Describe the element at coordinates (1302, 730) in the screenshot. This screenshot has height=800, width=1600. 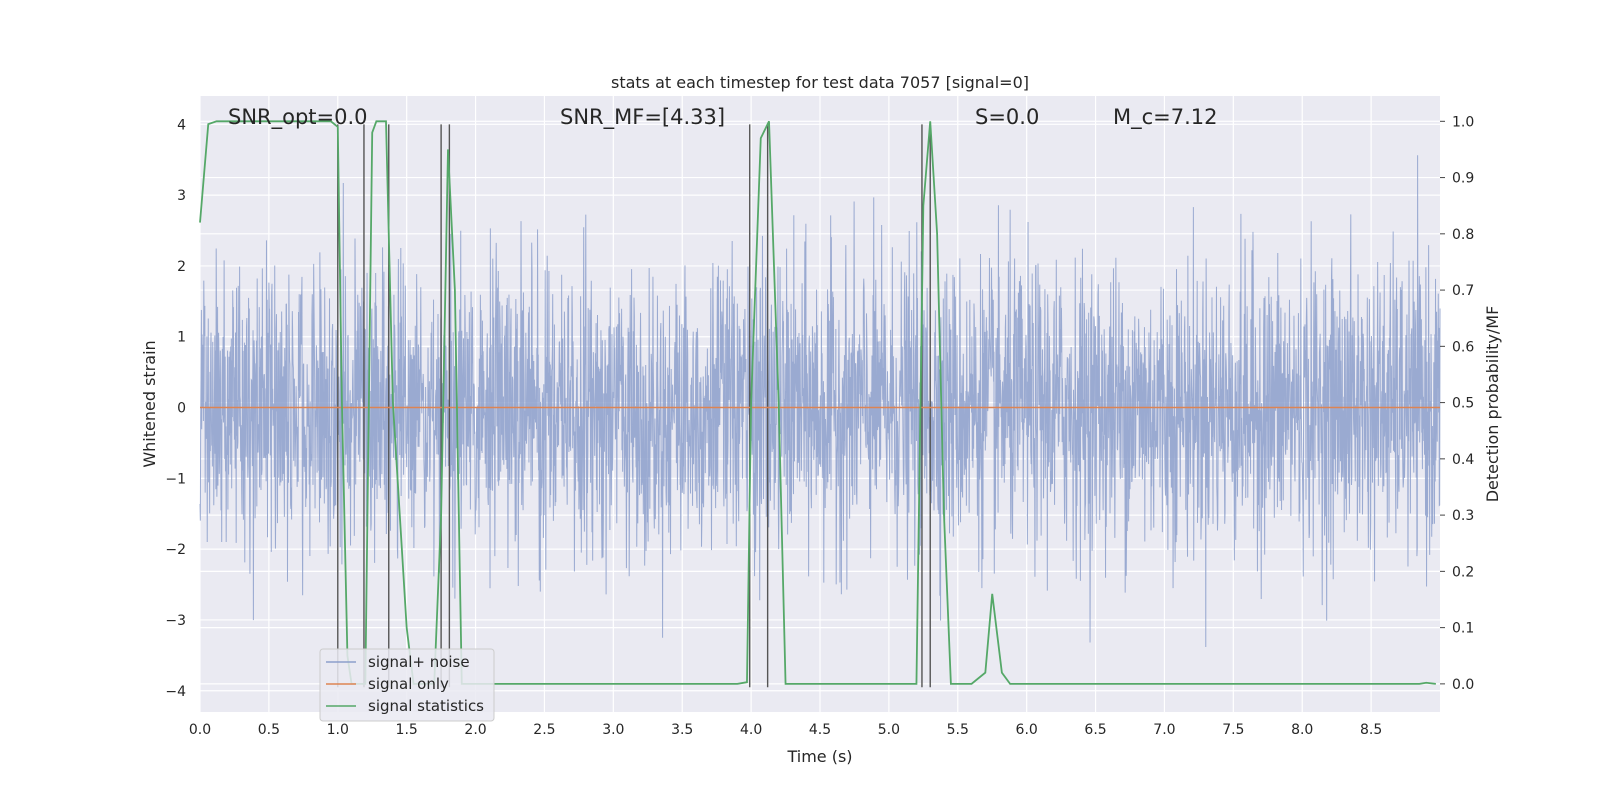
I see `x-tick-label: 8.0` at that location.